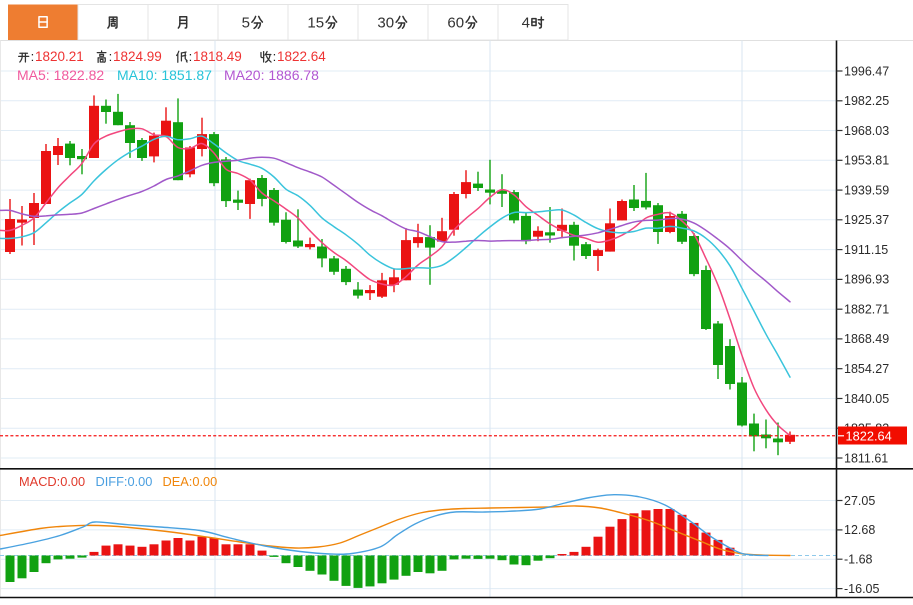  I want to click on svg-text: 27.05, so click(859, 501).